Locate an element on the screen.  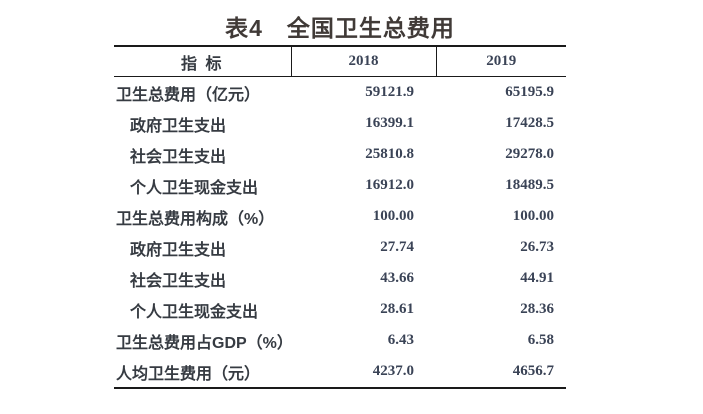
header-row: 指 标 2018 2019 is located at coordinates (340, 61).